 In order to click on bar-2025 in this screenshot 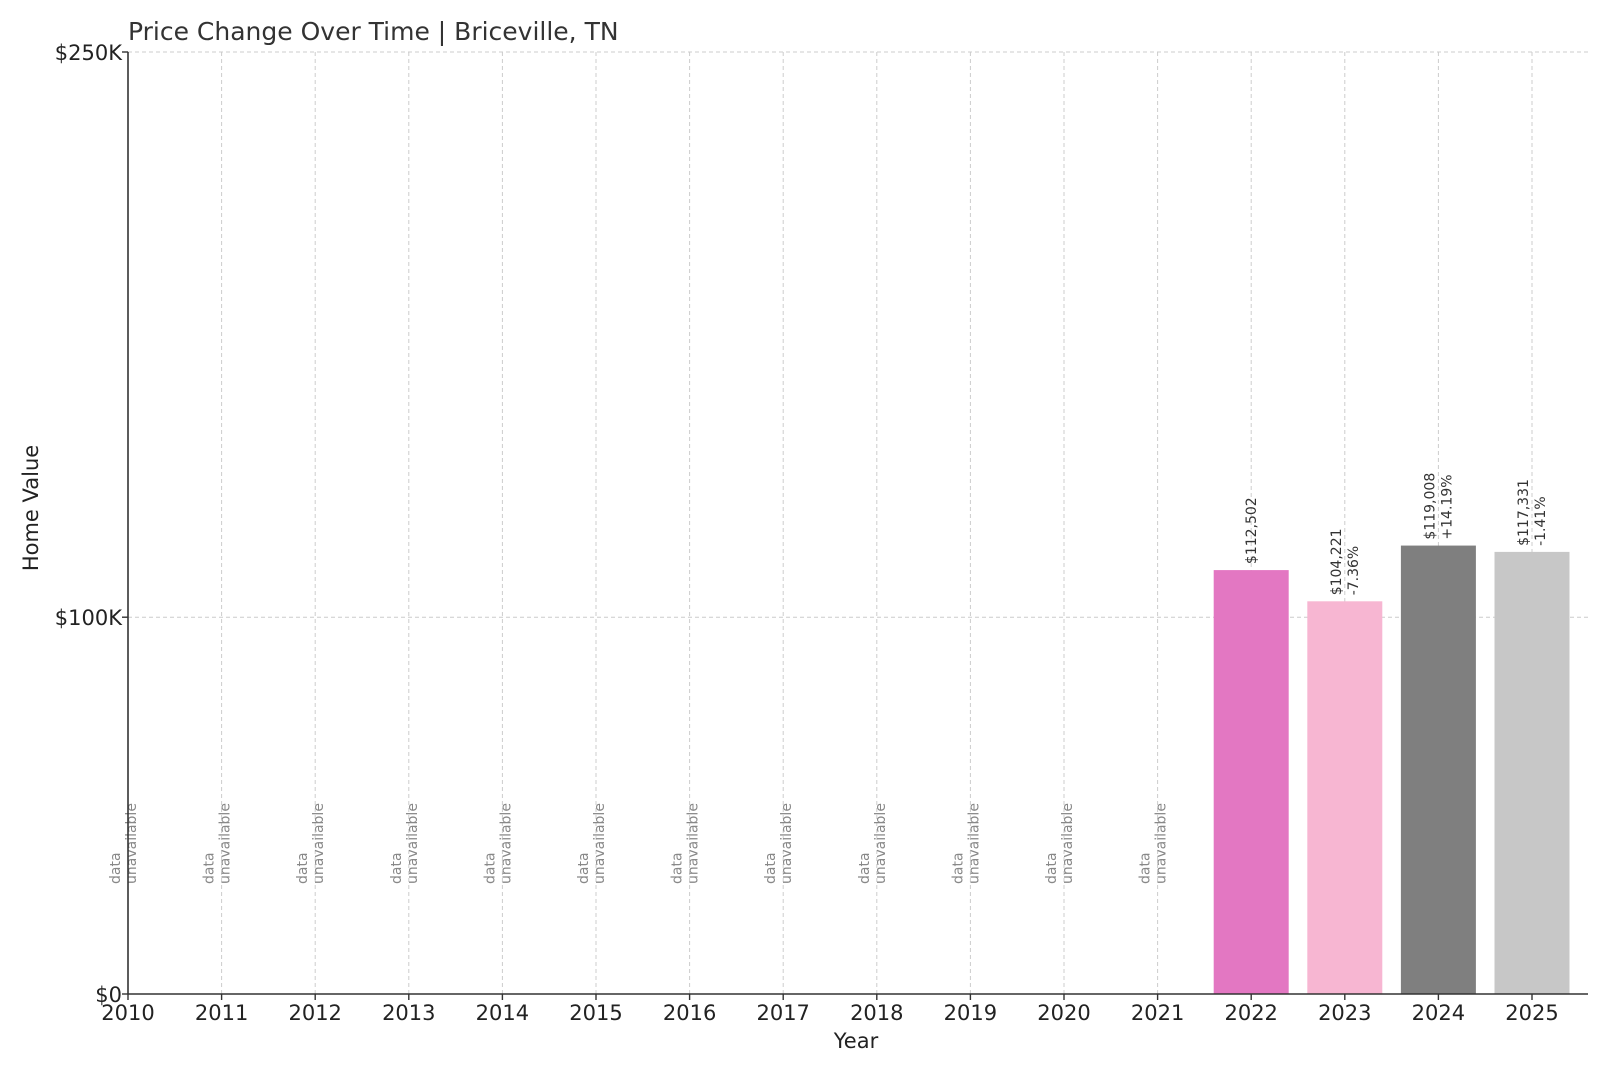, I will do `click(1532, 772)`.